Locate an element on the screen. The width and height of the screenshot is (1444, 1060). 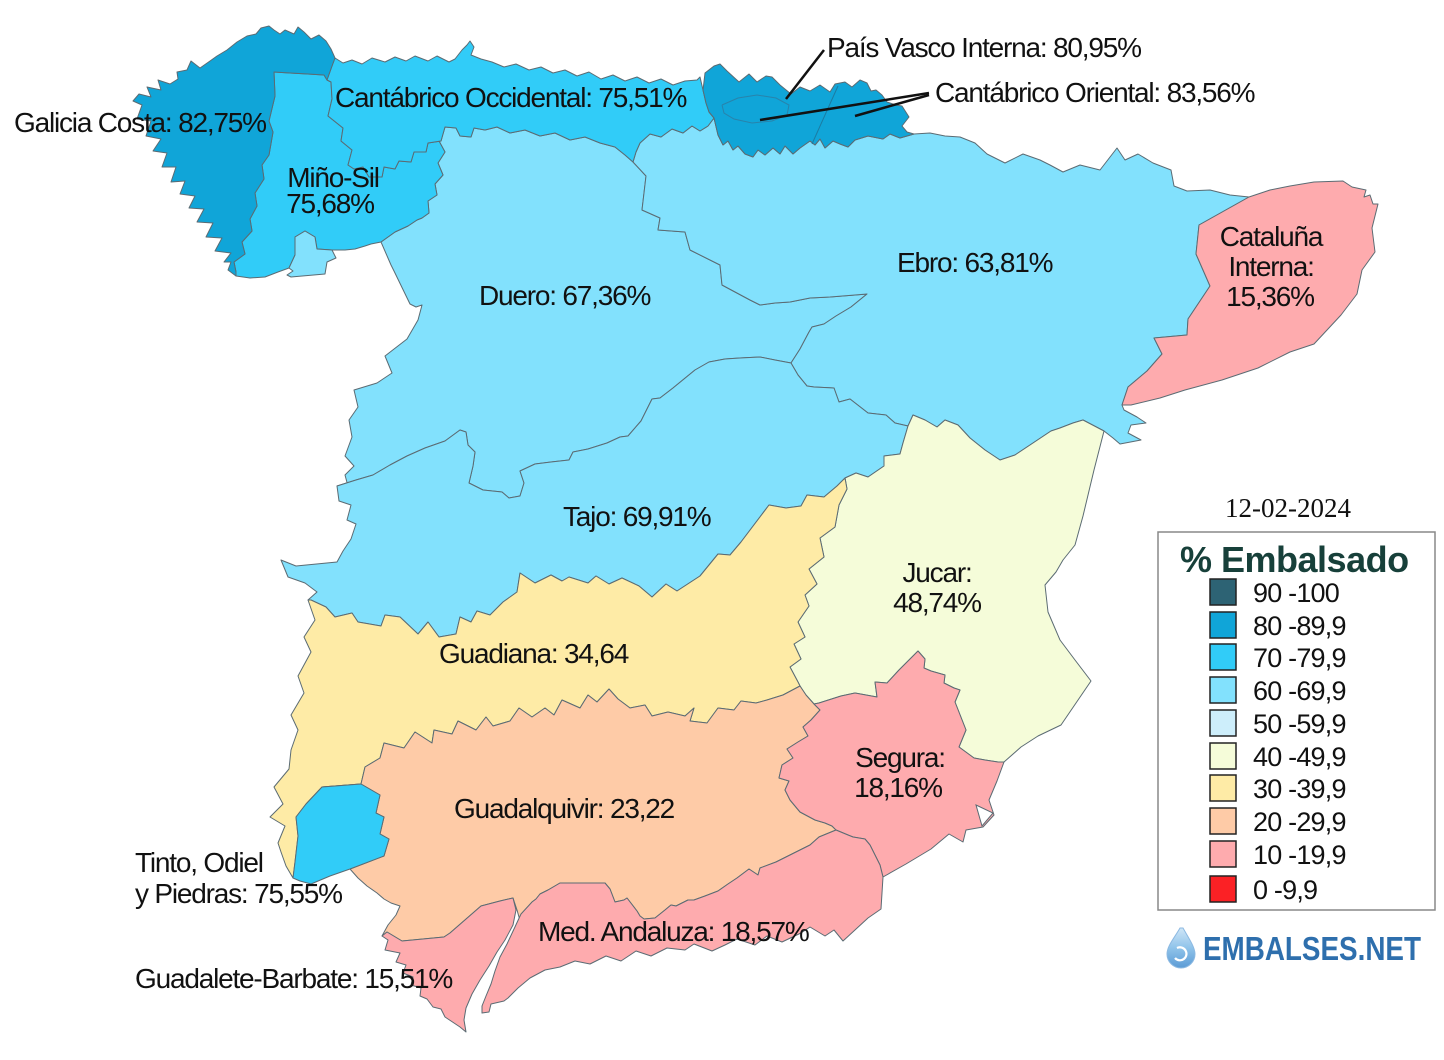
svg-text: 30 -39,9 is located at coordinates (1299, 789).